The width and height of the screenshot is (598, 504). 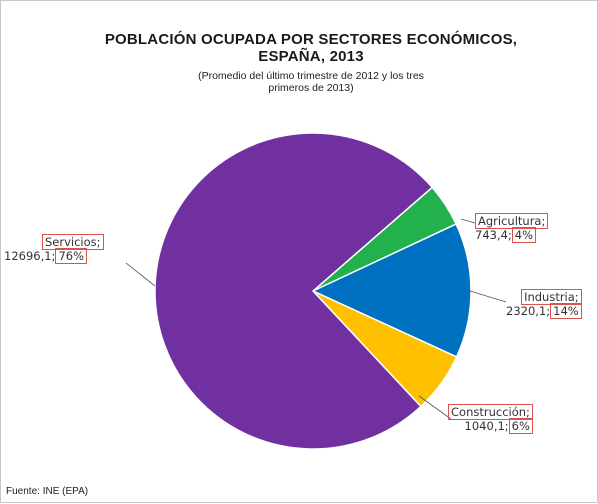 I want to click on leader-line-construccion, so click(x=435, y=407).